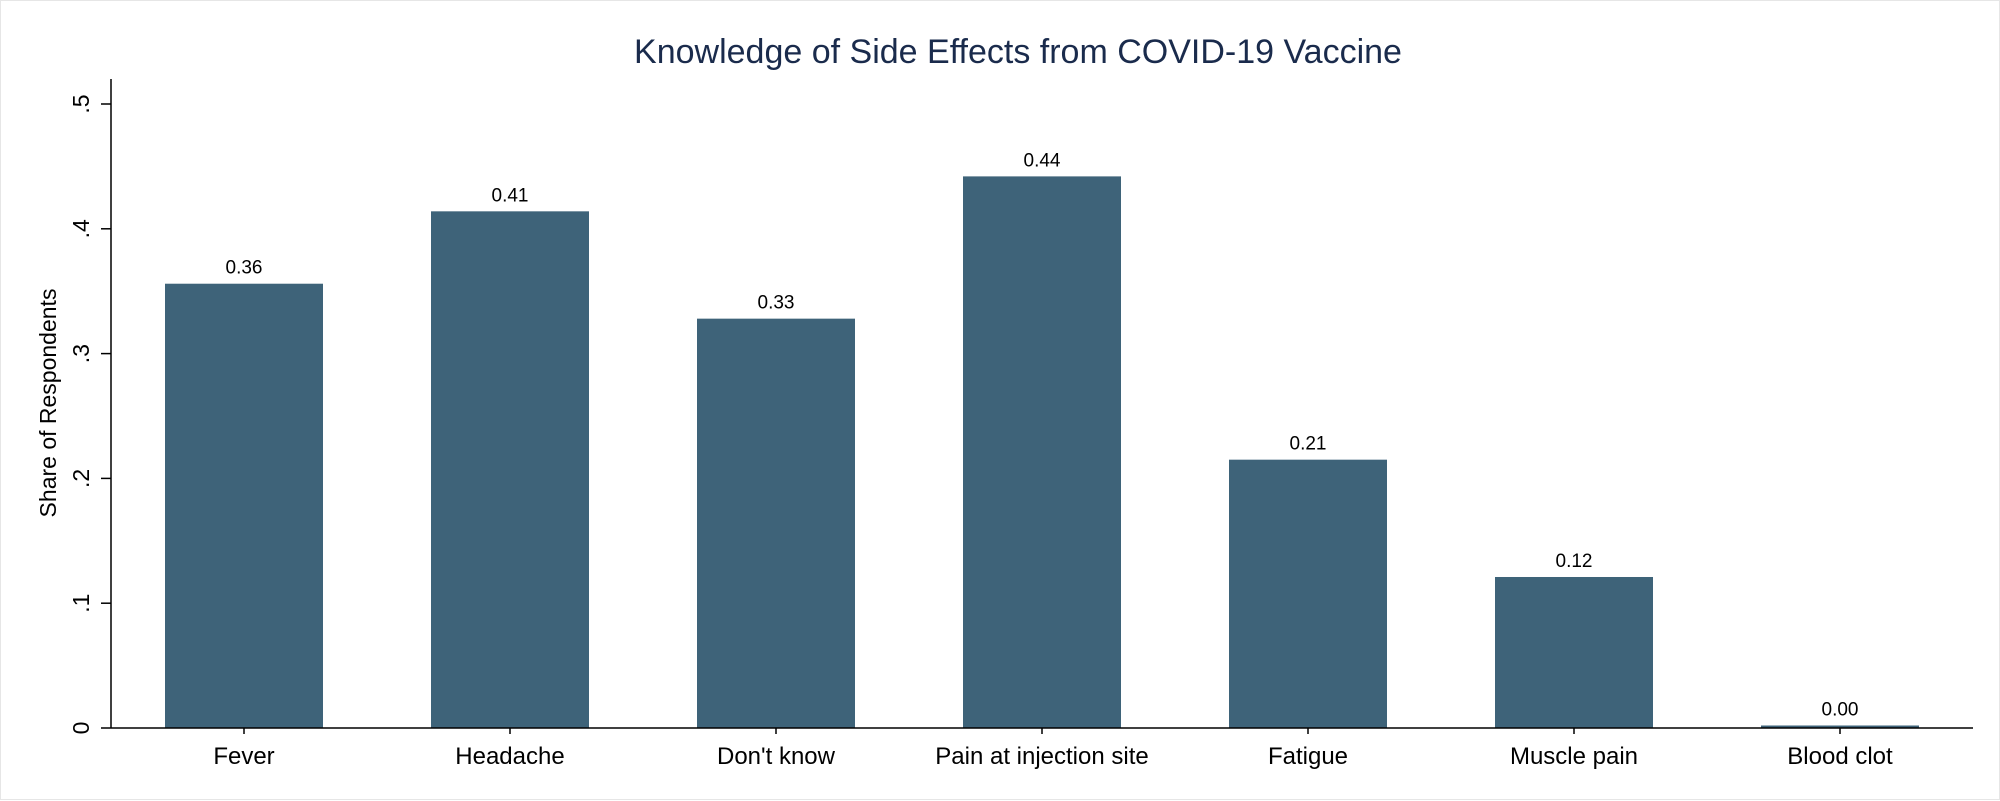 The width and height of the screenshot is (2000, 801). What do you see at coordinates (1308, 756) in the screenshot?
I see `x-tick-label: Fatigue` at bounding box center [1308, 756].